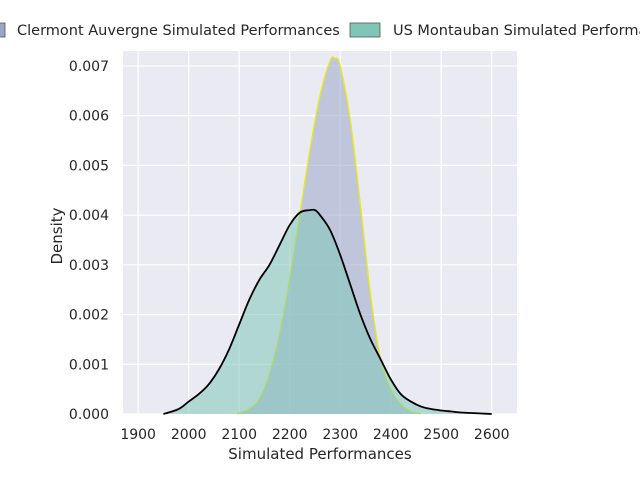  What do you see at coordinates (290, 435) in the screenshot?
I see `x-tick-label: 2200` at bounding box center [290, 435].